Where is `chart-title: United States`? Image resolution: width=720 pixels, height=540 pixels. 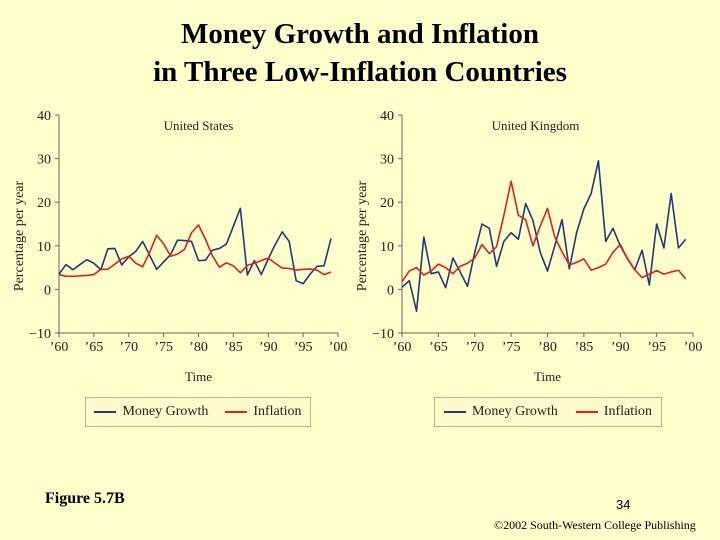
chart-title: United States is located at coordinates (199, 125).